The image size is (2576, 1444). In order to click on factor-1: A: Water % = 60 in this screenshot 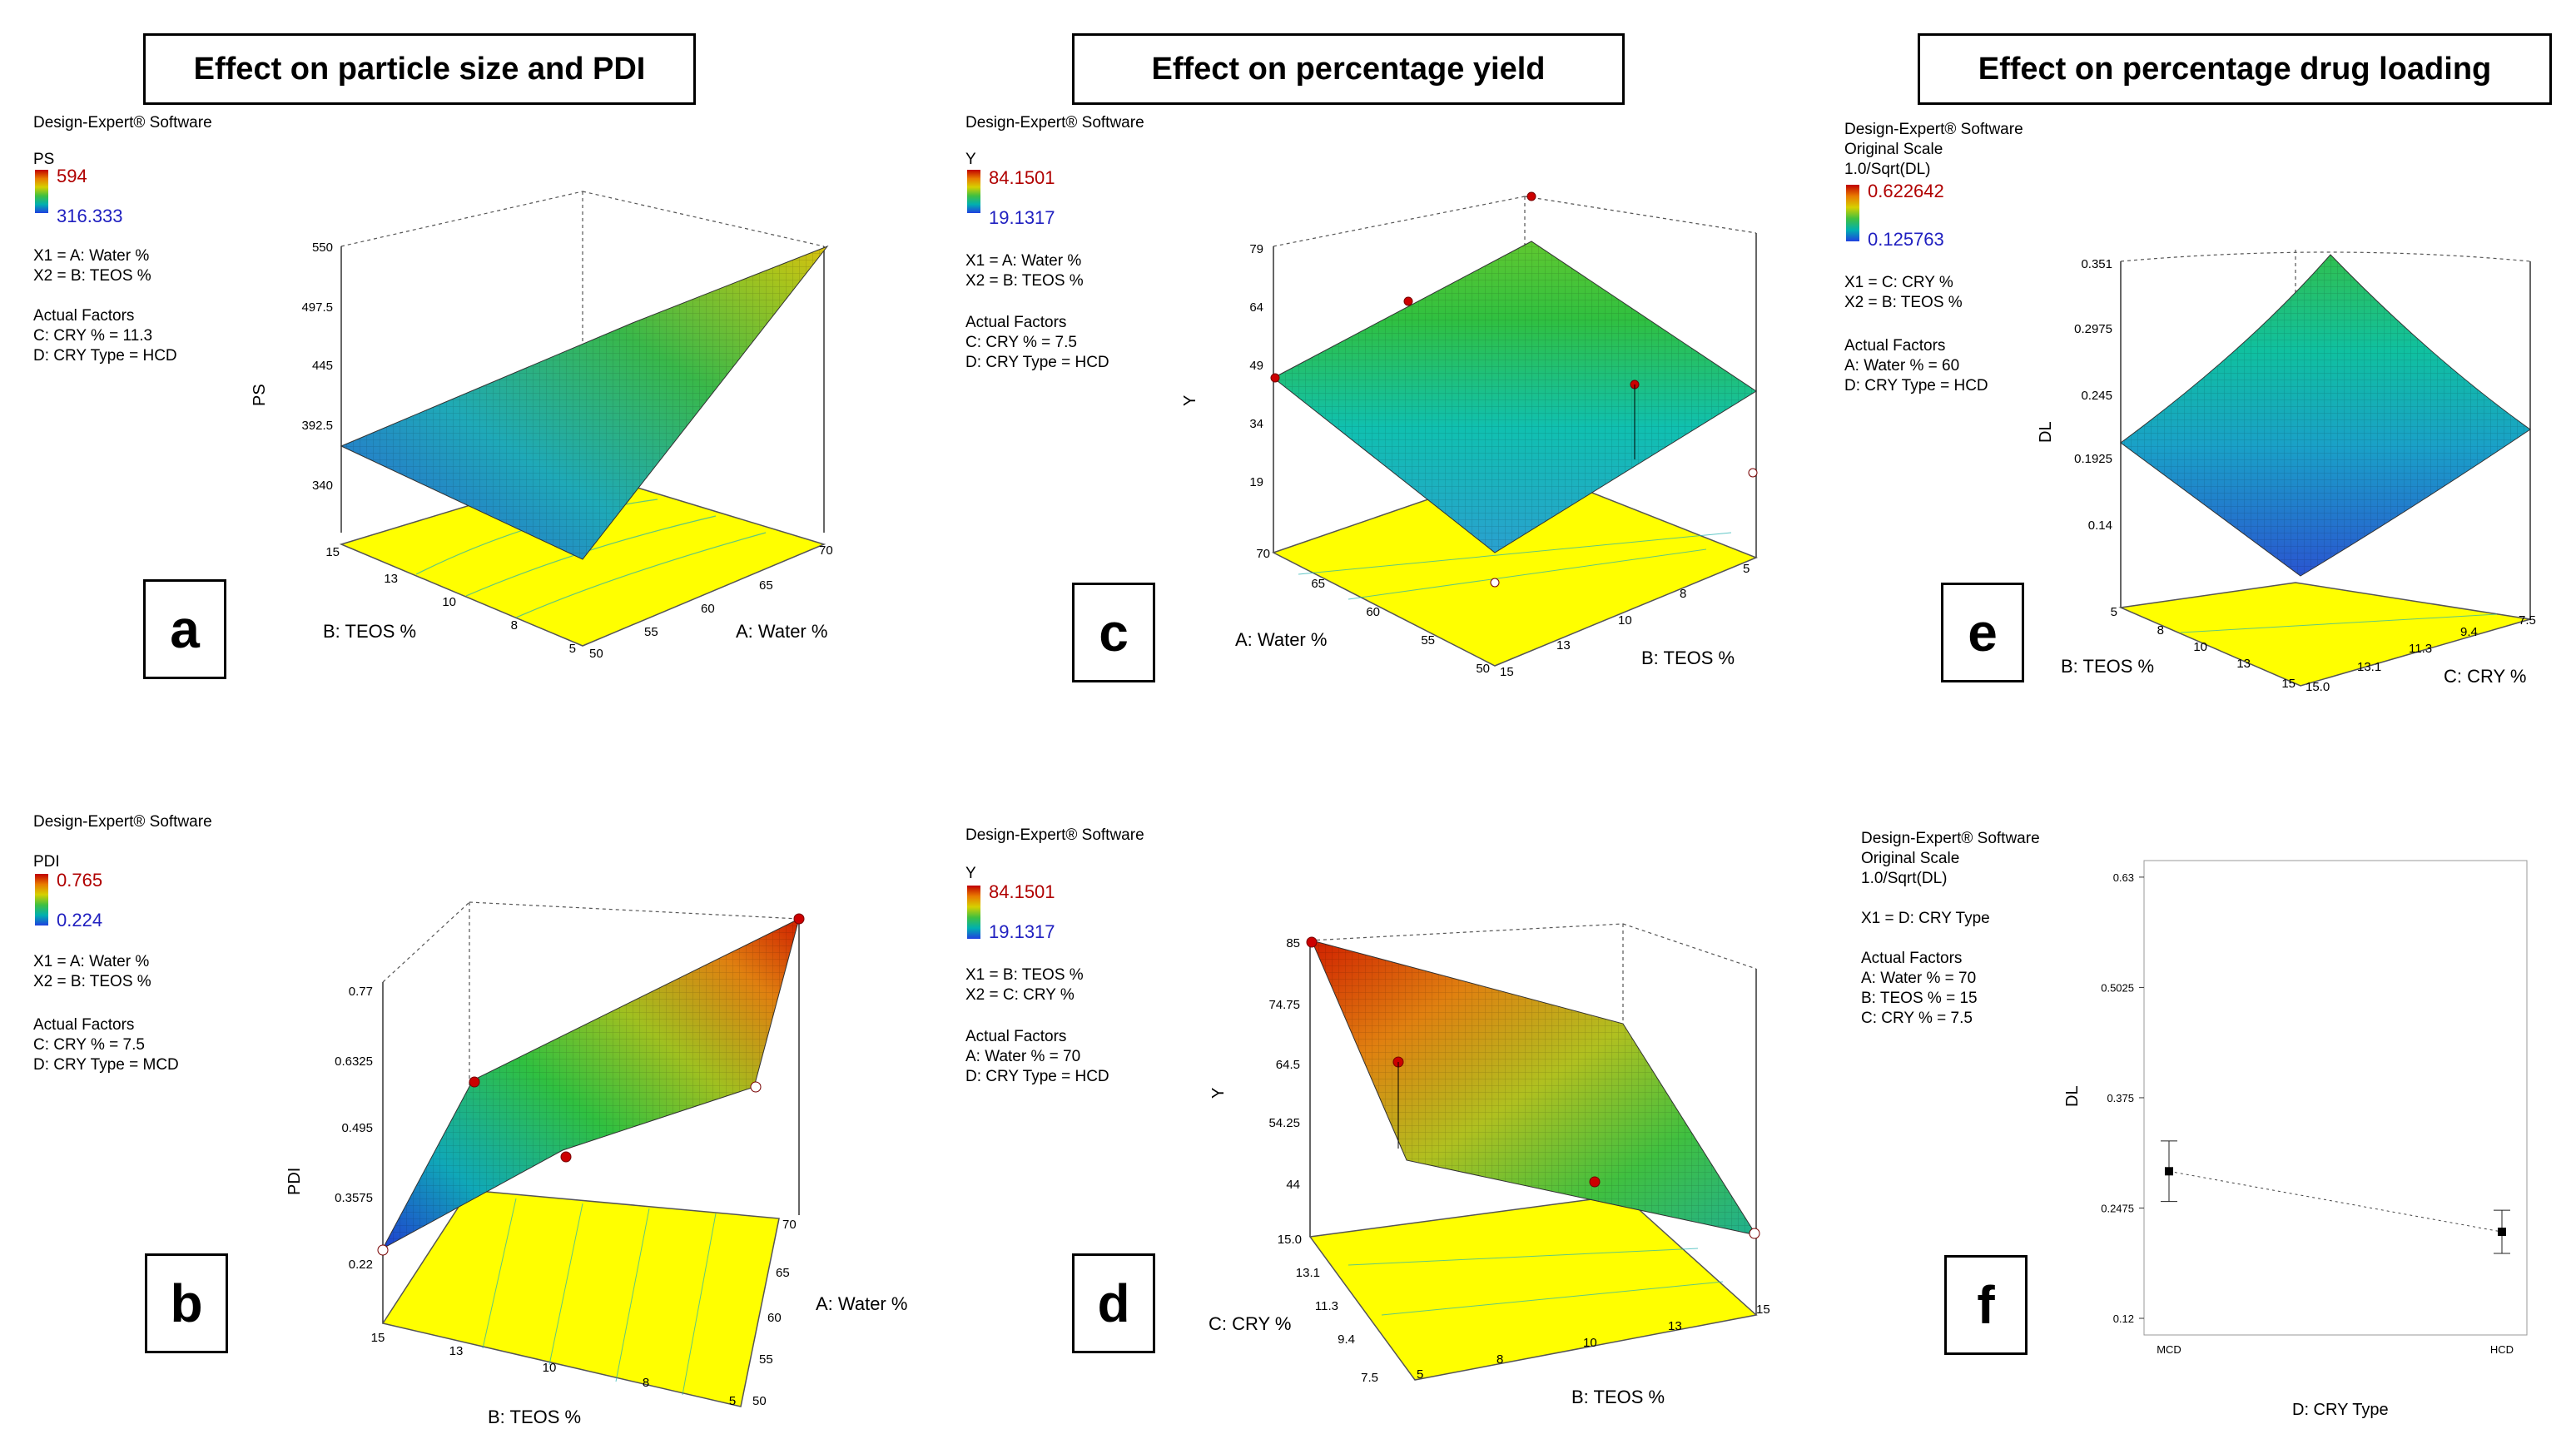, I will do `click(1902, 366)`.